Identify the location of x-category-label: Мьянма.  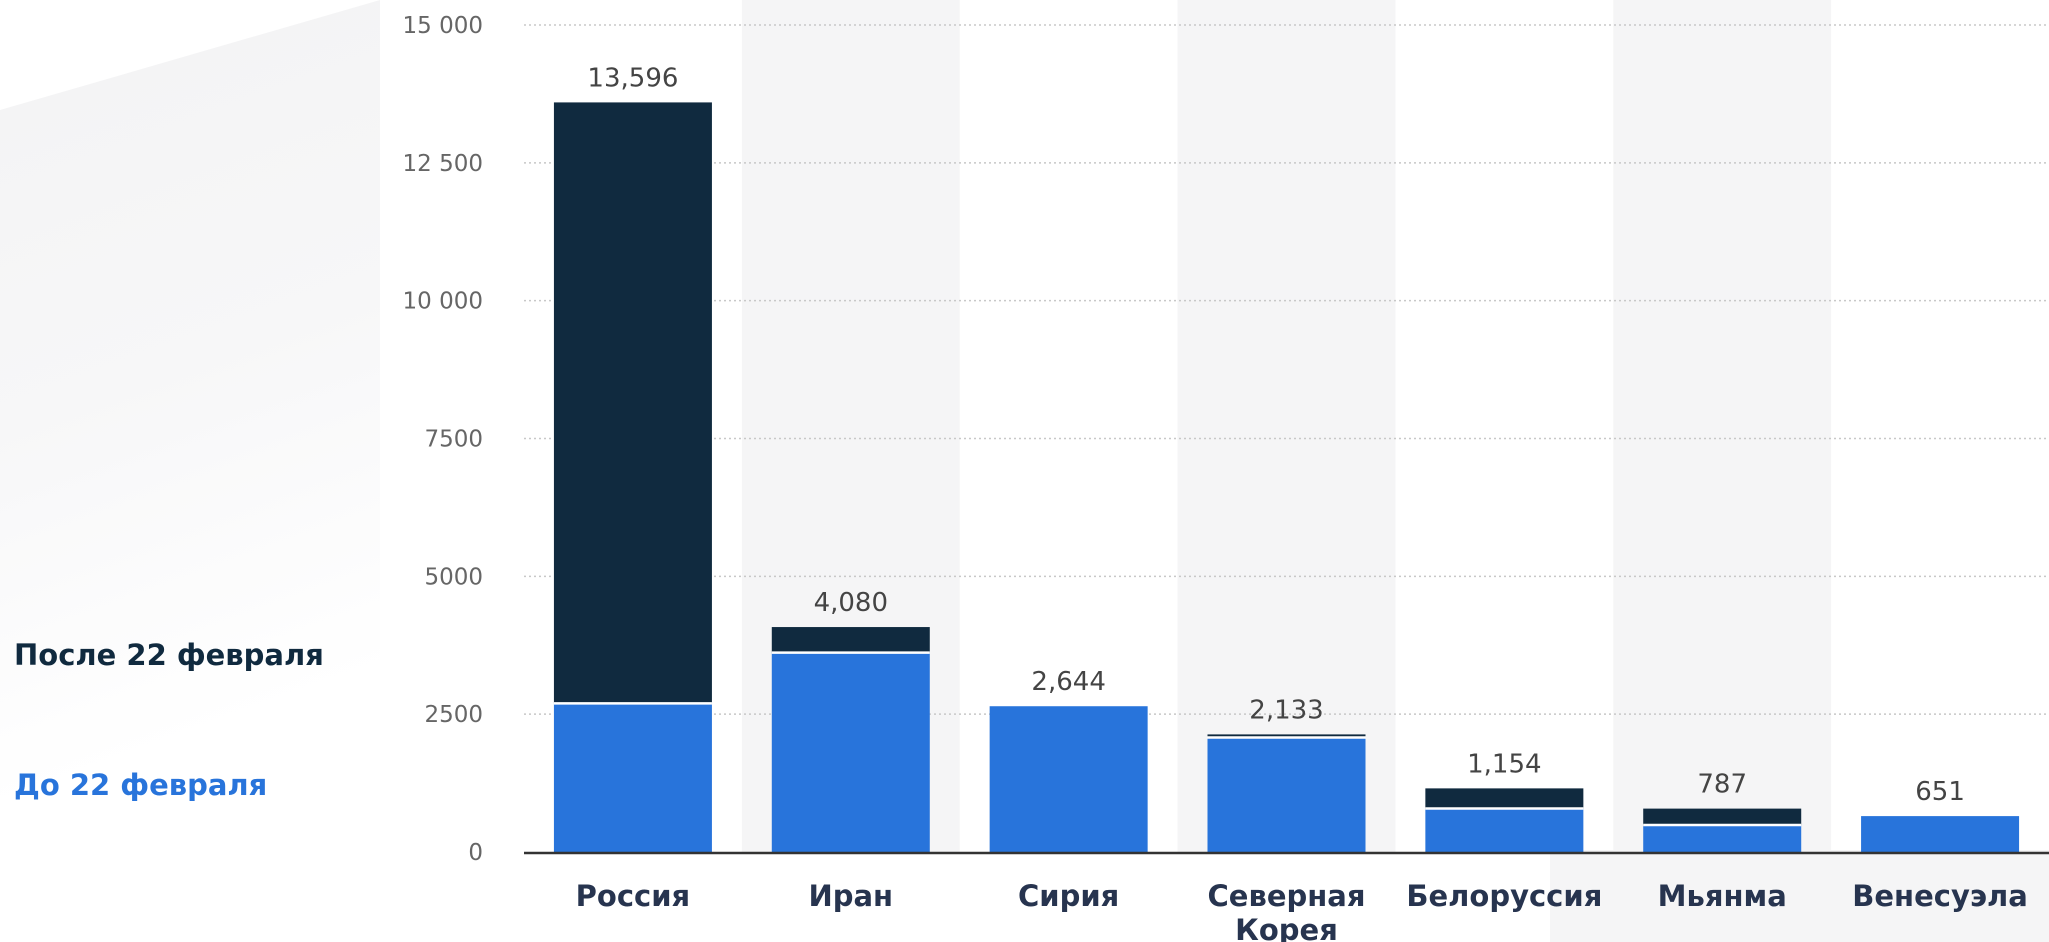
(1722, 896).